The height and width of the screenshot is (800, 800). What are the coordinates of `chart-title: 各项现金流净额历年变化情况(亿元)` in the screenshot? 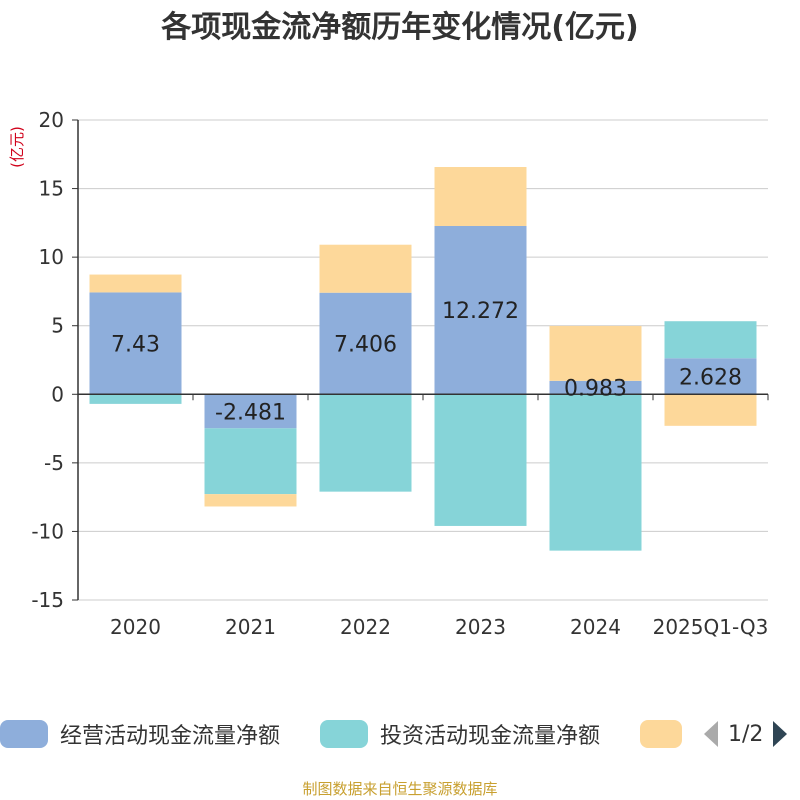 It's located at (399, 27).